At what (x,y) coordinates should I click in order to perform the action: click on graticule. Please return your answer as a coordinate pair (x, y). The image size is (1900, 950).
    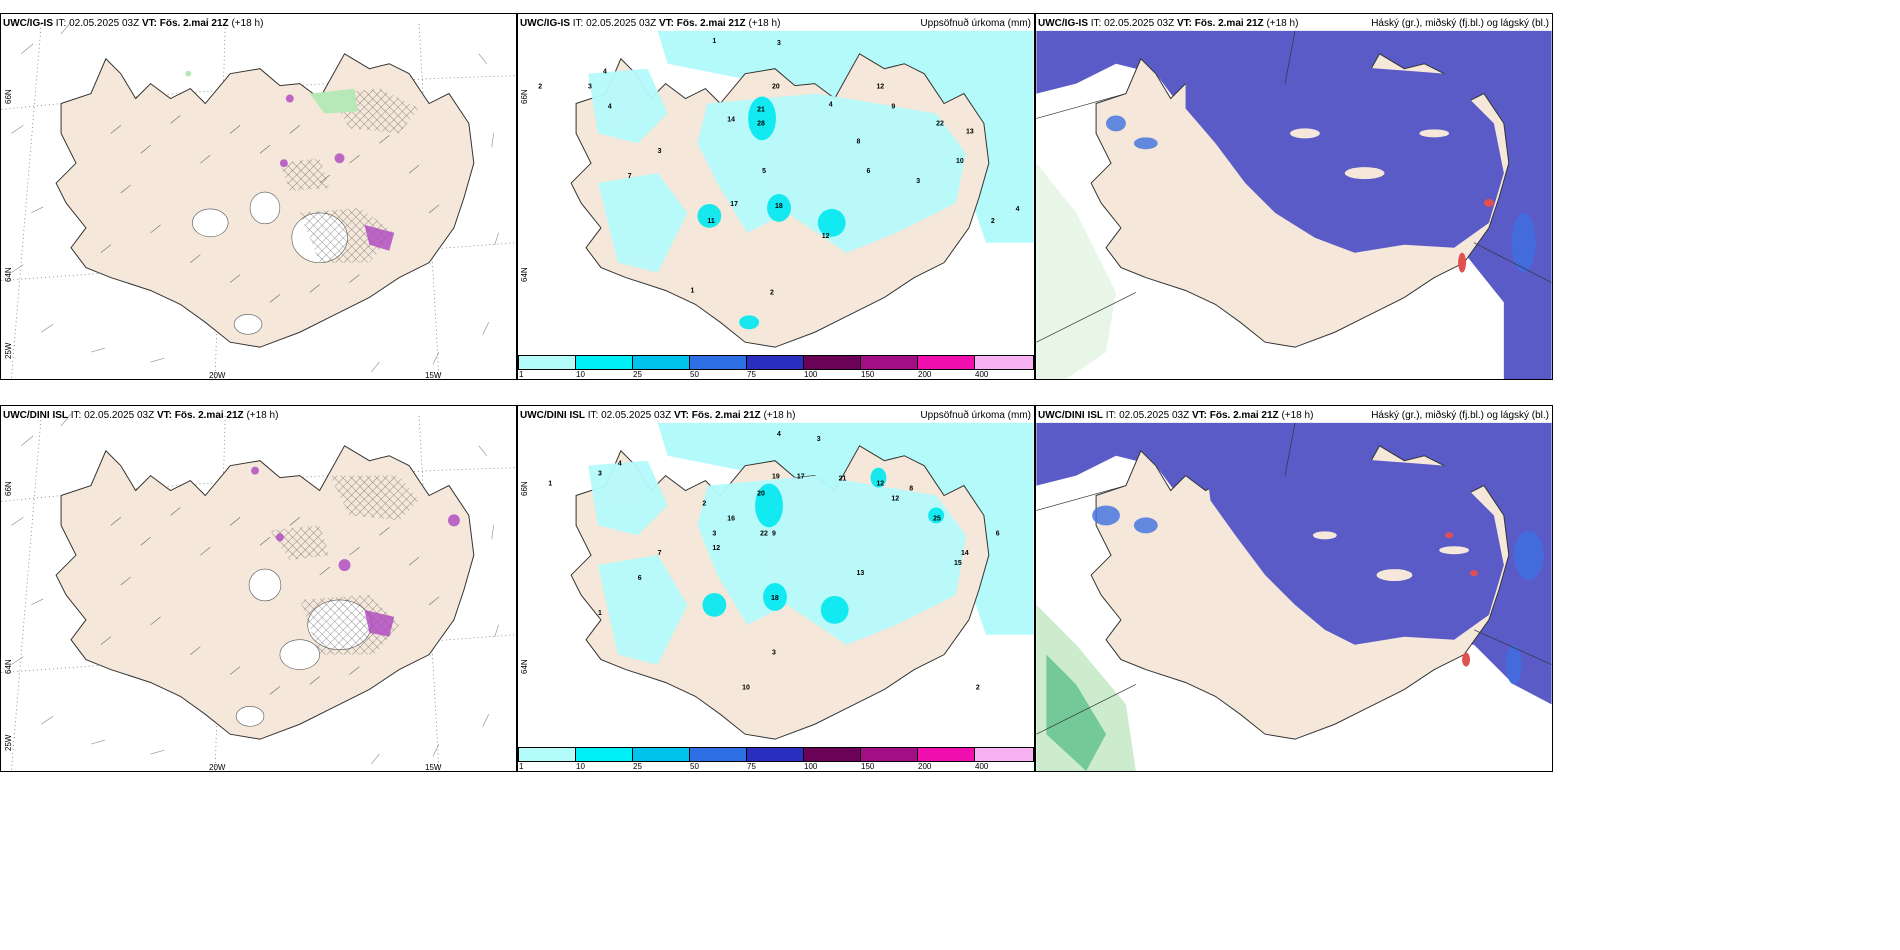
    Looking at the image, I should click on (1294, 186).